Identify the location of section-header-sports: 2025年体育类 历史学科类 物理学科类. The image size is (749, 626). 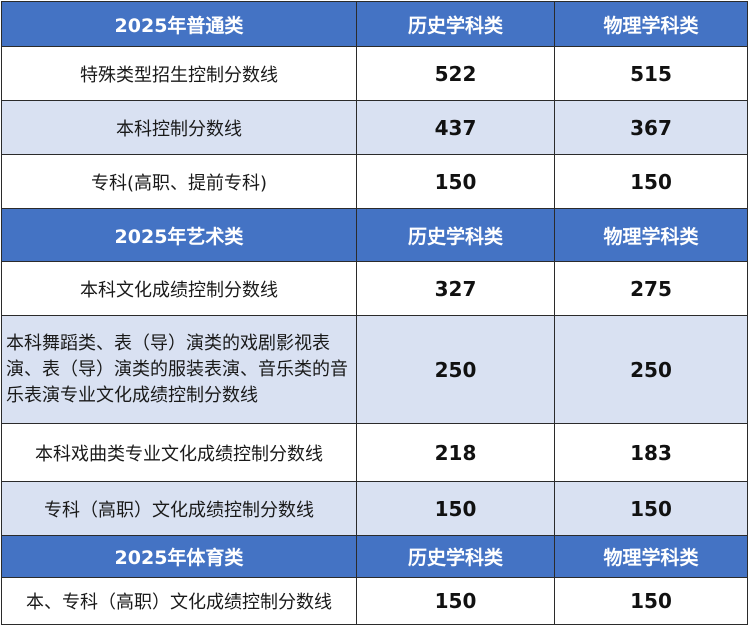
(374, 556).